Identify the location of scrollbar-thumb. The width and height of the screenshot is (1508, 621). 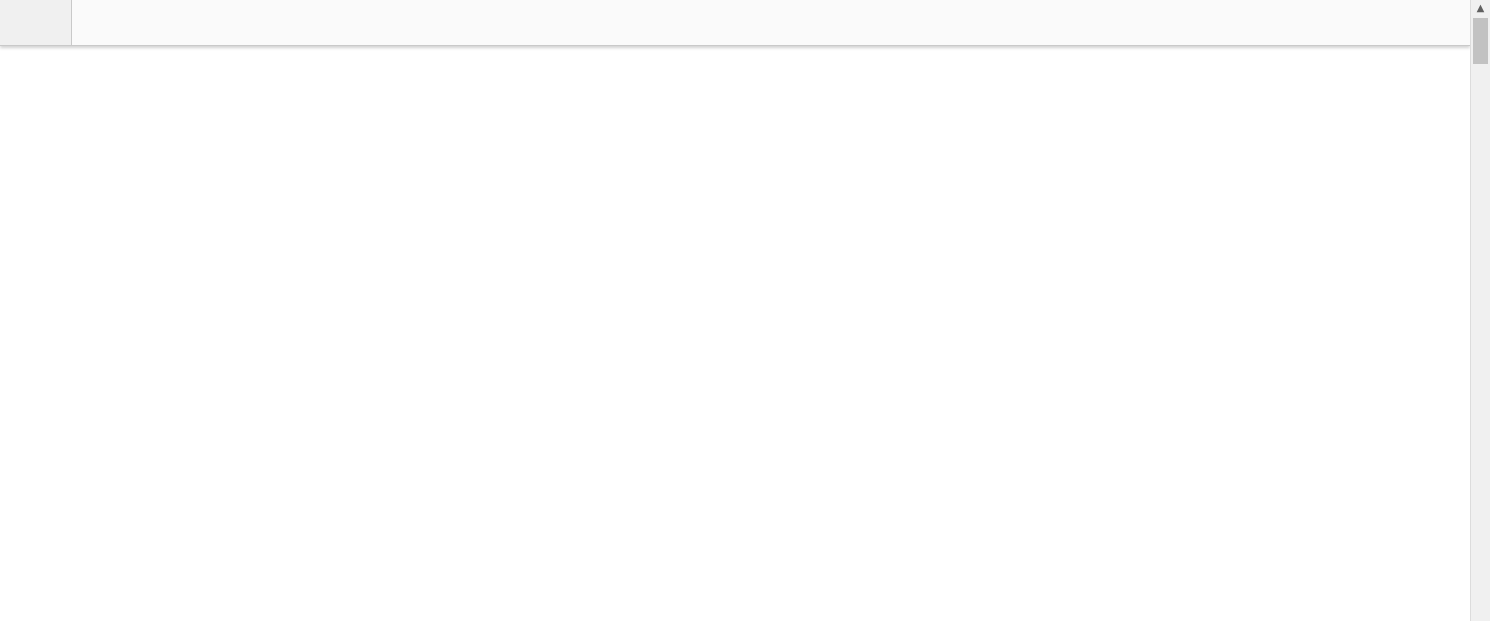
(1480, 41).